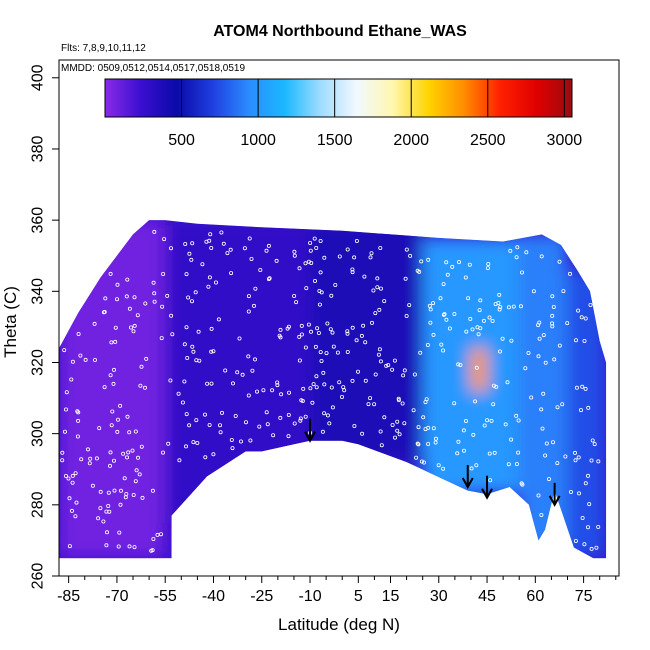  I want to click on x-tick-label: 60, so click(535, 596).